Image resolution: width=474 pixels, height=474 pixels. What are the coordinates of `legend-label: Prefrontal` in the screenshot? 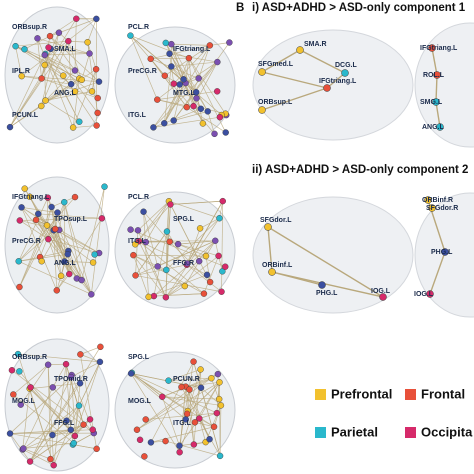 It's located at (361, 393).